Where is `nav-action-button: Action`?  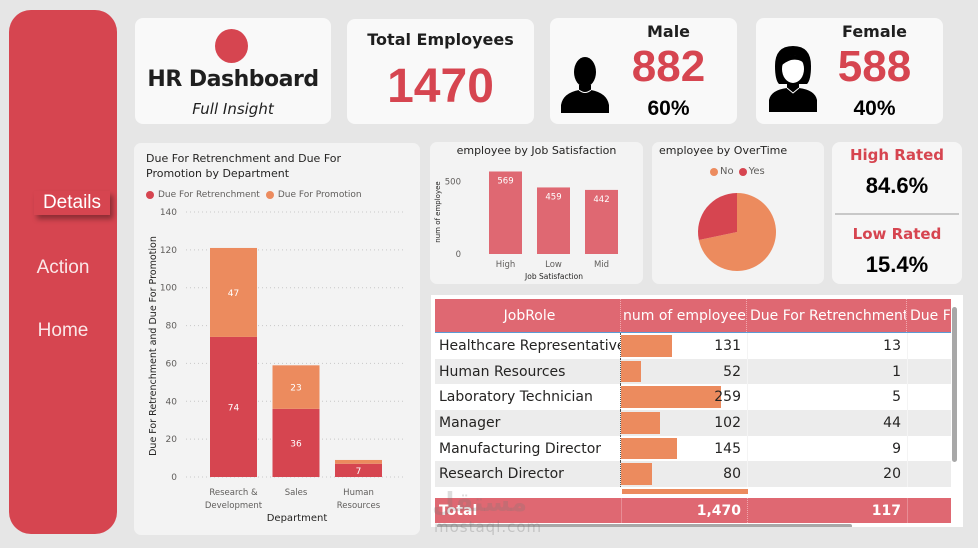 nav-action-button: Action is located at coordinates (63, 267).